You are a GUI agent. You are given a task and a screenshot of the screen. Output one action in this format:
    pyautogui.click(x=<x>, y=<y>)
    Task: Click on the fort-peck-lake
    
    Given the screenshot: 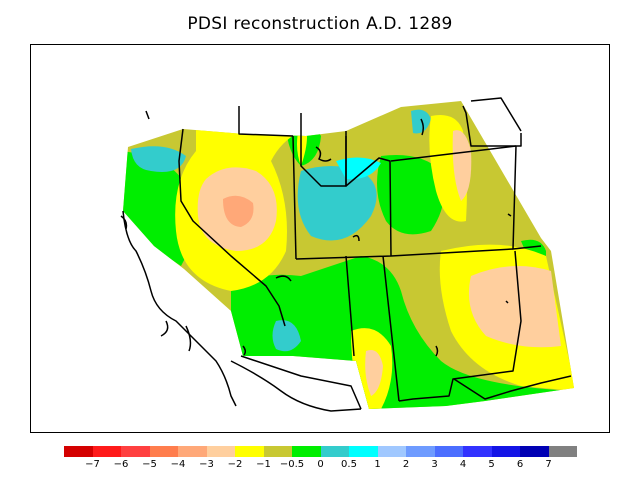 What is the action you would take?
    pyautogui.click(x=422, y=127)
    